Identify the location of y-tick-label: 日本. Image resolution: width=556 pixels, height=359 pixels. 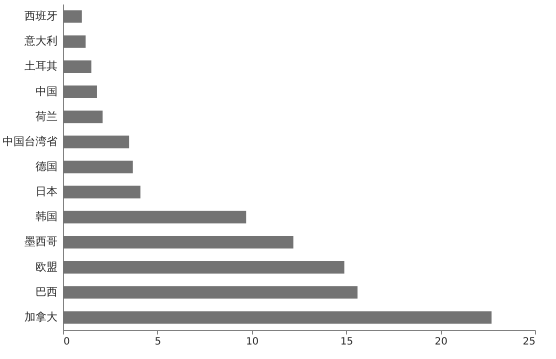
(47, 191).